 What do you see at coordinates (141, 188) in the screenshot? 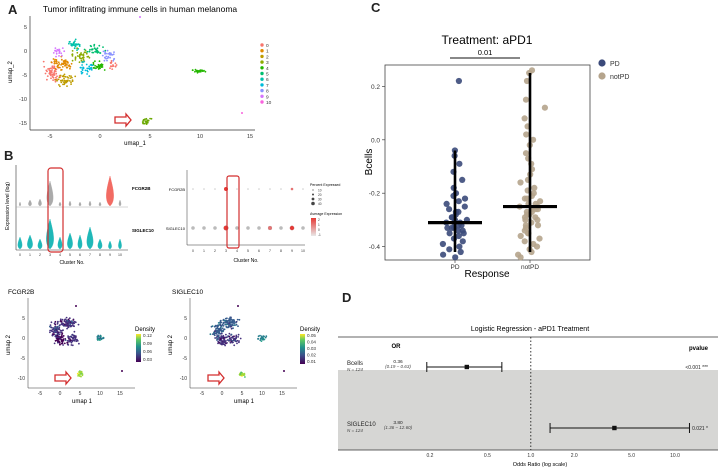
I see `violin-gene-fcgr2b: FCGR2B` at bounding box center [141, 188].